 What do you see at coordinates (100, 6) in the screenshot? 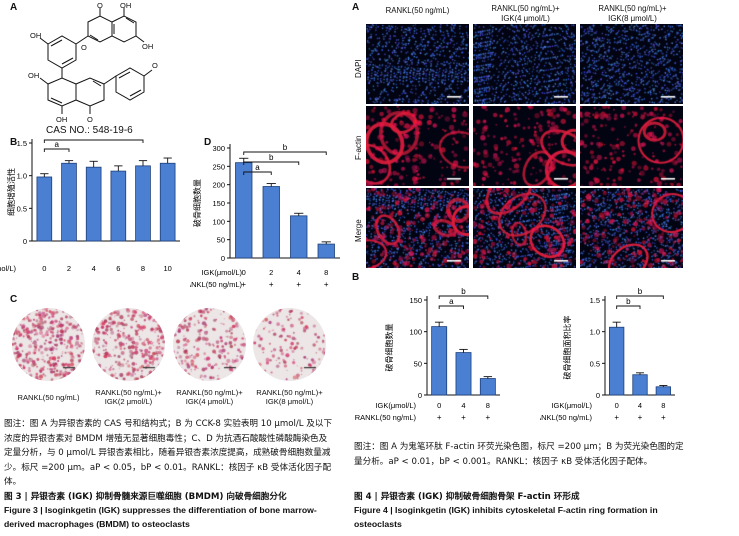
I see `chem-label: O` at bounding box center [100, 6].